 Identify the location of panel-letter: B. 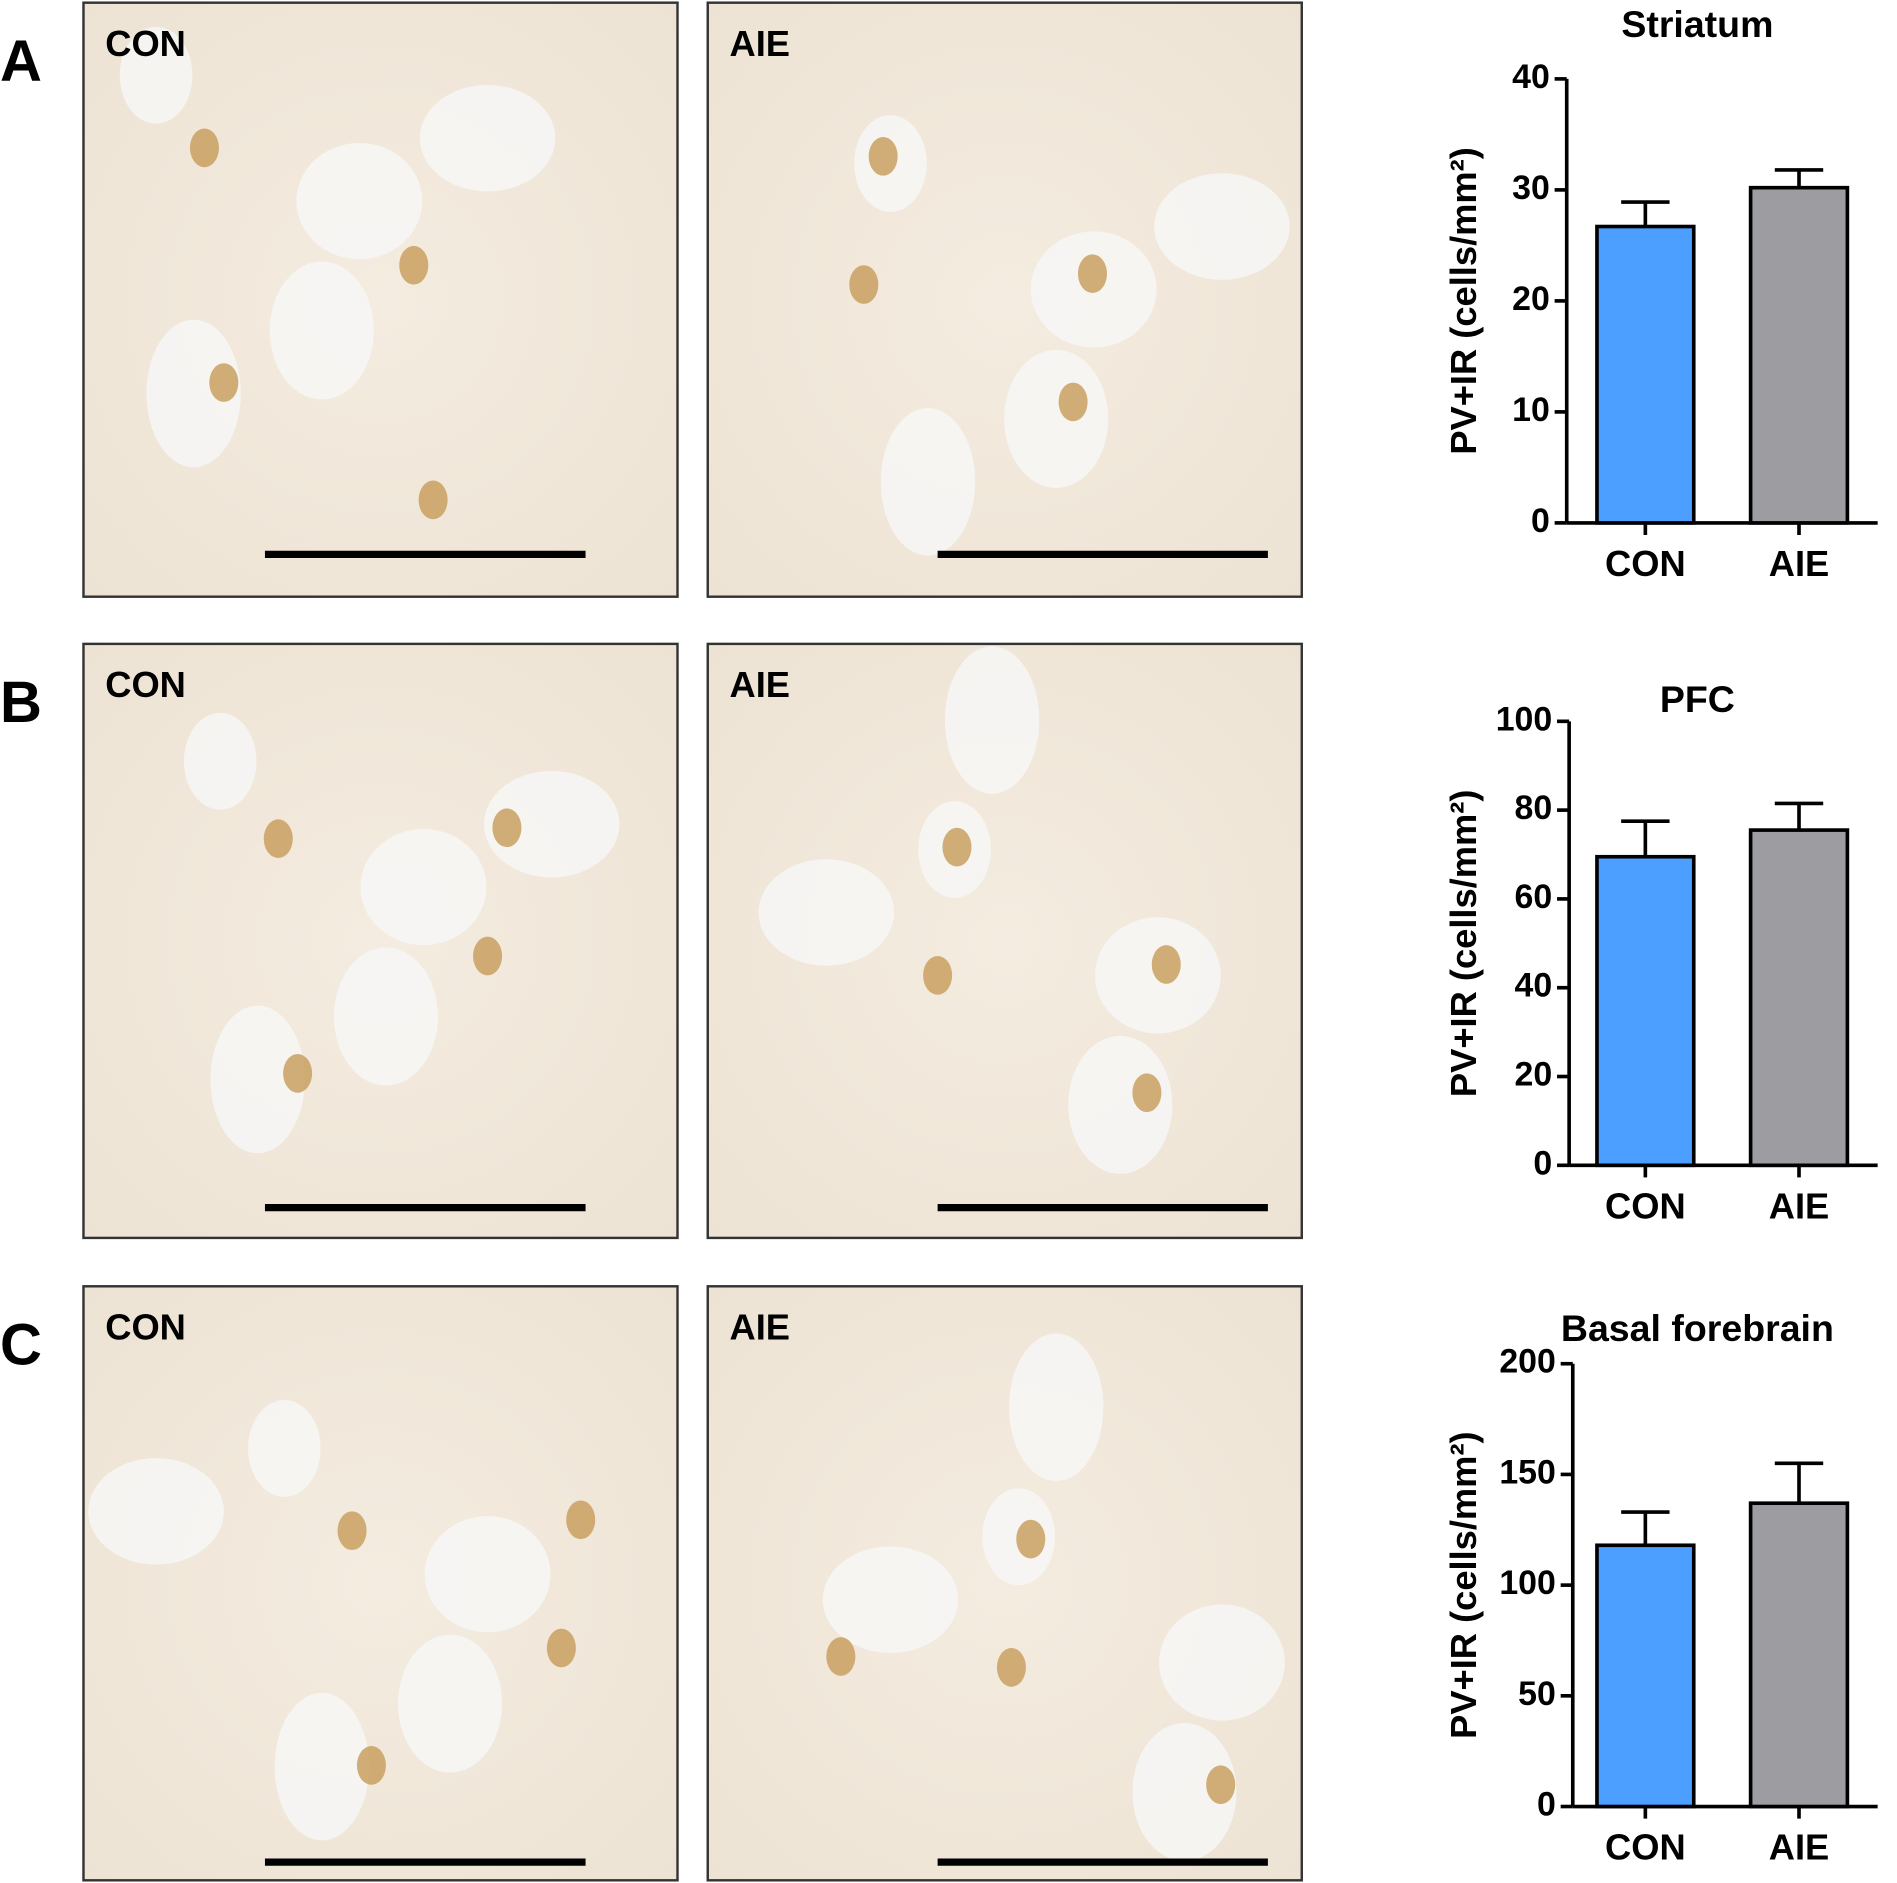
(21, 702).